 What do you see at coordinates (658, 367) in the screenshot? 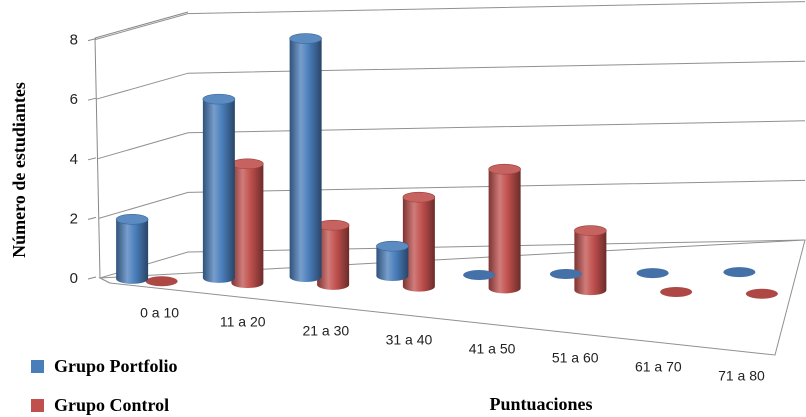
I see `x-tick-label: 61 a 70` at bounding box center [658, 367].